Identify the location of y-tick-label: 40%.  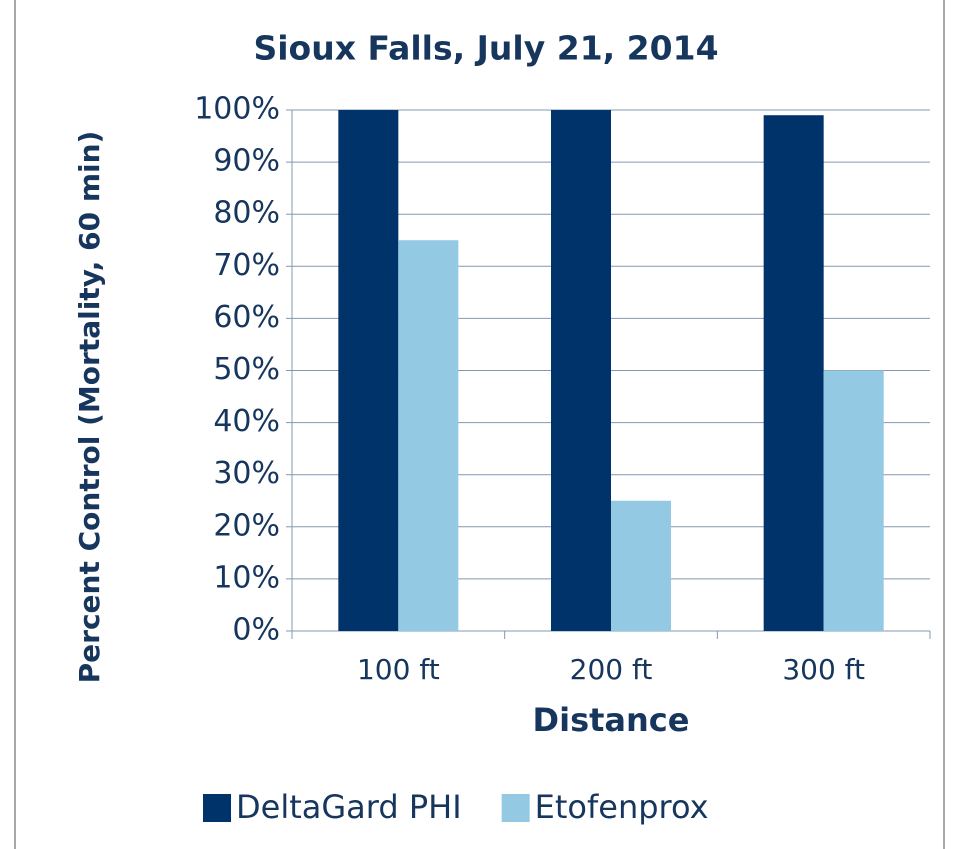
(246, 421).